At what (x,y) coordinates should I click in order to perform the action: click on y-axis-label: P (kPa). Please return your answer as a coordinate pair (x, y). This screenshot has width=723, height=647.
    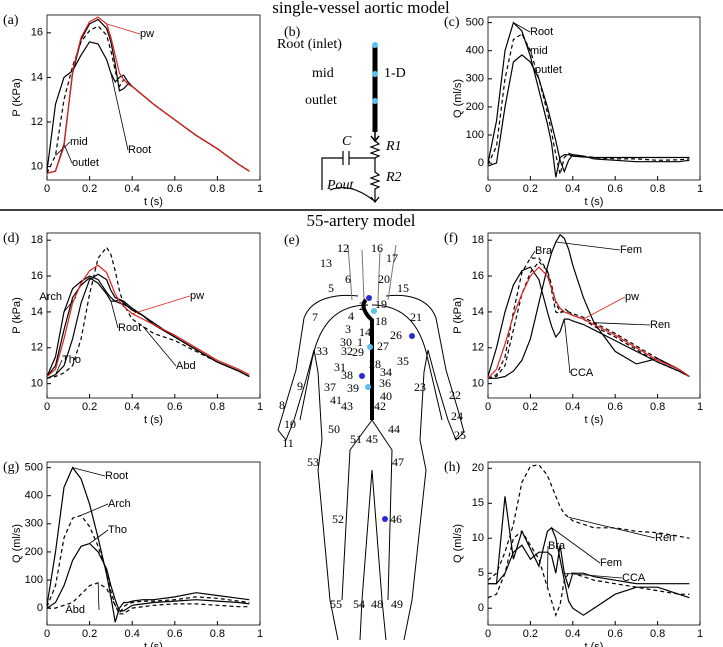
    Looking at the image, I should click on (17, 315).